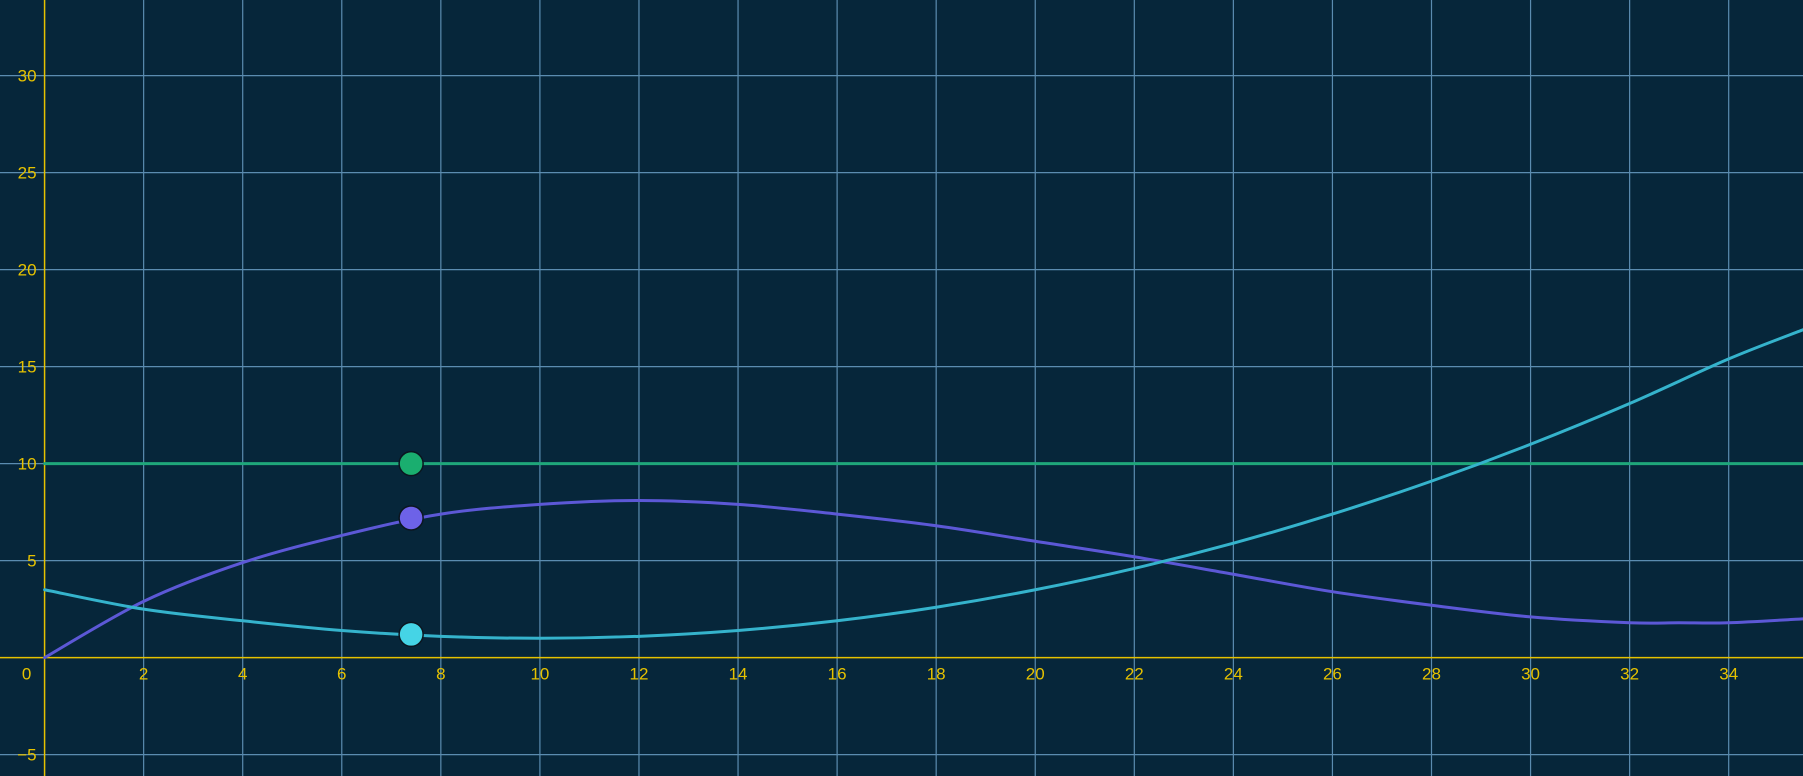  Describe the element at coordinates (411, 463) in the screenshot. I see `green-point` at that location.